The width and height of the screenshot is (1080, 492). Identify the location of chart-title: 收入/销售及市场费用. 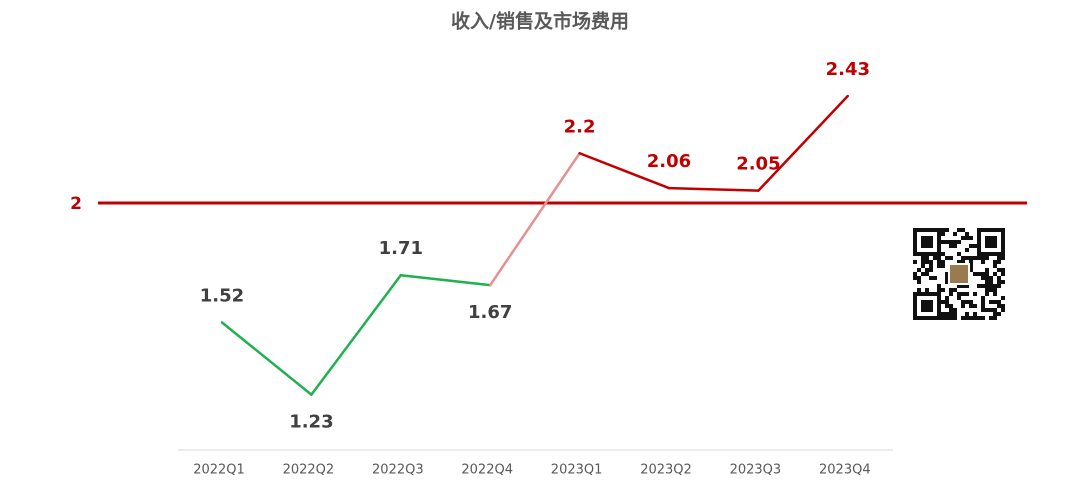
(540, 21).